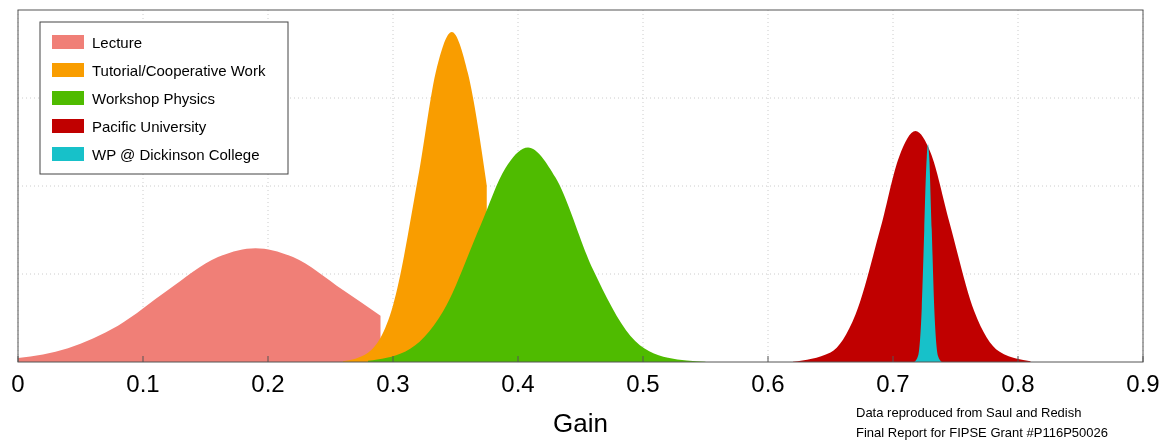  What do you see at coordinates (393, 383) in the screenshot?
I see `x-tick-label: 0.3` at bounding box center [393, 383].